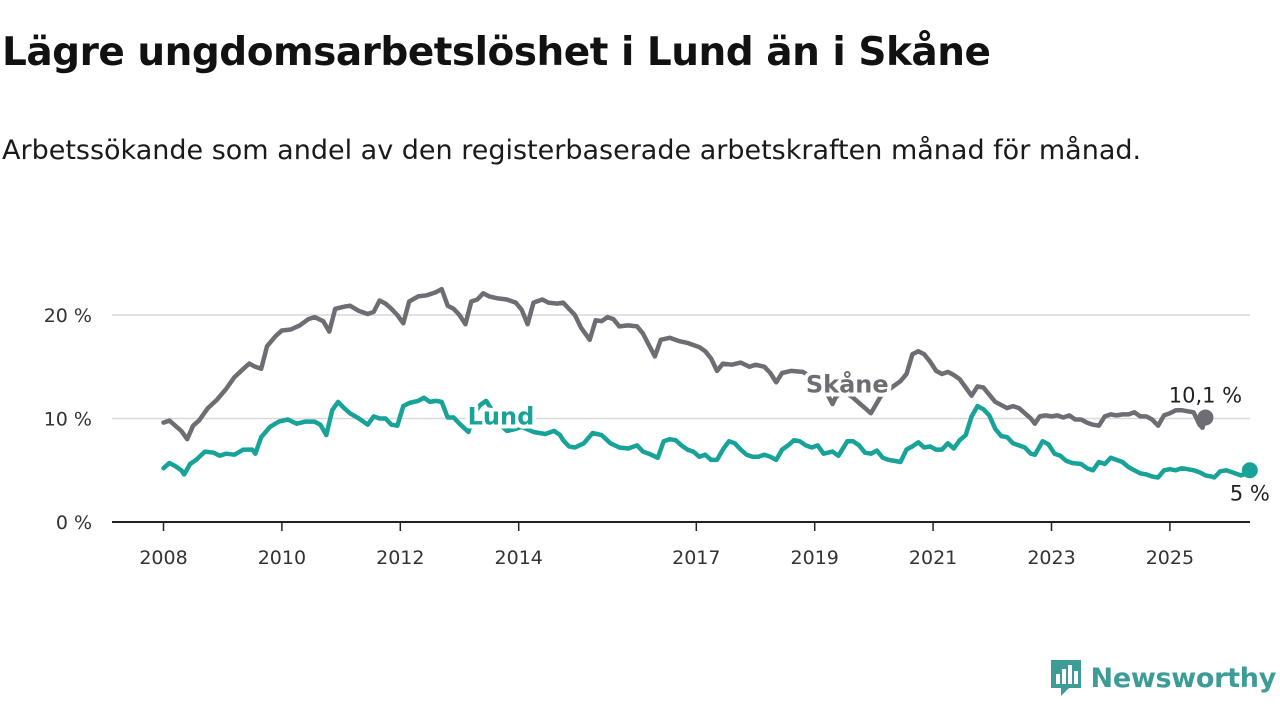 The height and width of the screenshot is (720, 1280). I want to click on newsworthy-logo-icon, so click(1065, 678).